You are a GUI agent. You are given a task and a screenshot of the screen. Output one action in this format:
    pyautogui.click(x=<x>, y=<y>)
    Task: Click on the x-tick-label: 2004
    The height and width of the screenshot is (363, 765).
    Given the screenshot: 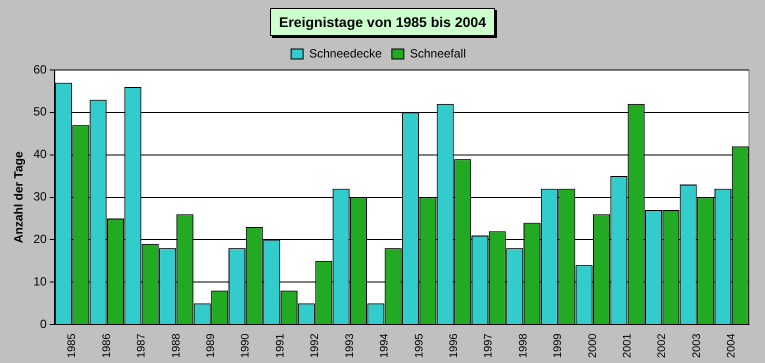 What is the action you would take?
    pyautogui.click(x=732, y=346)
    